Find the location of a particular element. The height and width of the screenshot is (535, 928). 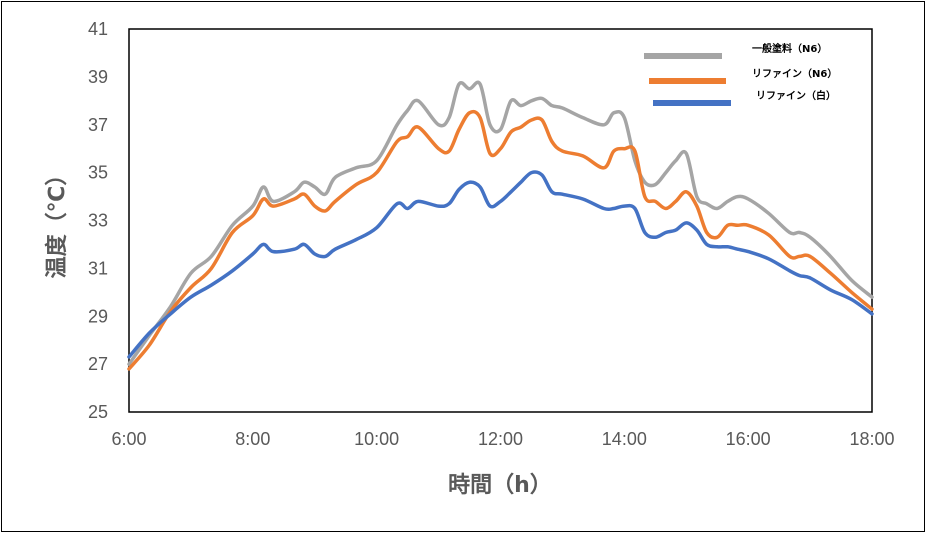

x-tick-label: 10:00 is located at coordinates (376, 439).